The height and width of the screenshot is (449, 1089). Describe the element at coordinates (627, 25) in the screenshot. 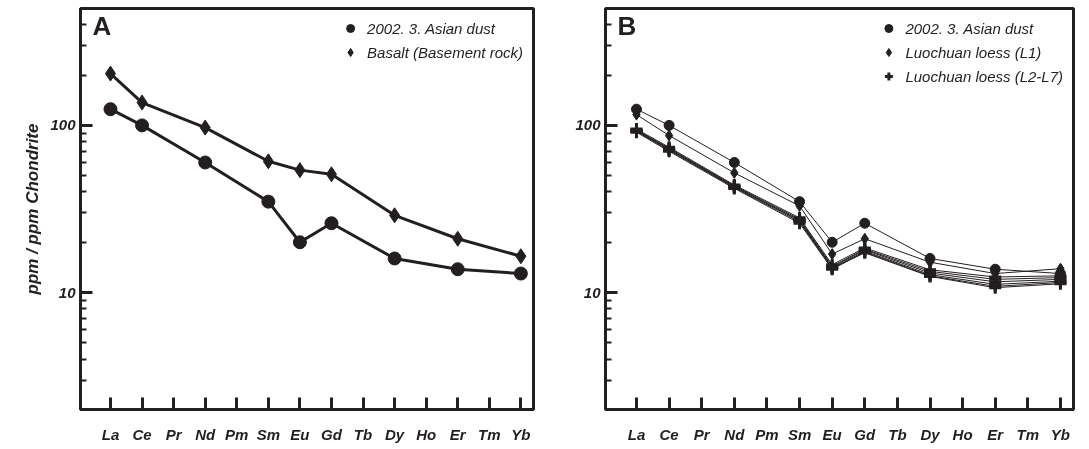

I see `chart-title: B` at that location.